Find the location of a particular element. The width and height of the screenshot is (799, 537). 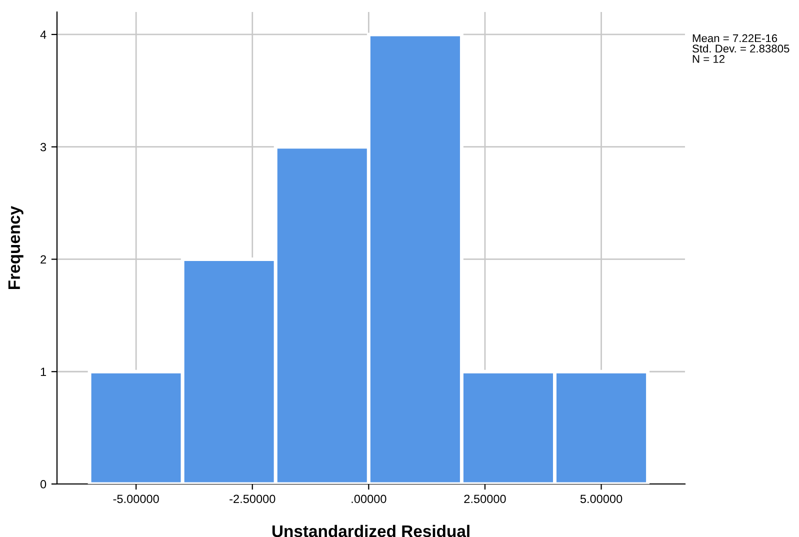

y-tick-label: 3 is located at coordinates (43, 147).